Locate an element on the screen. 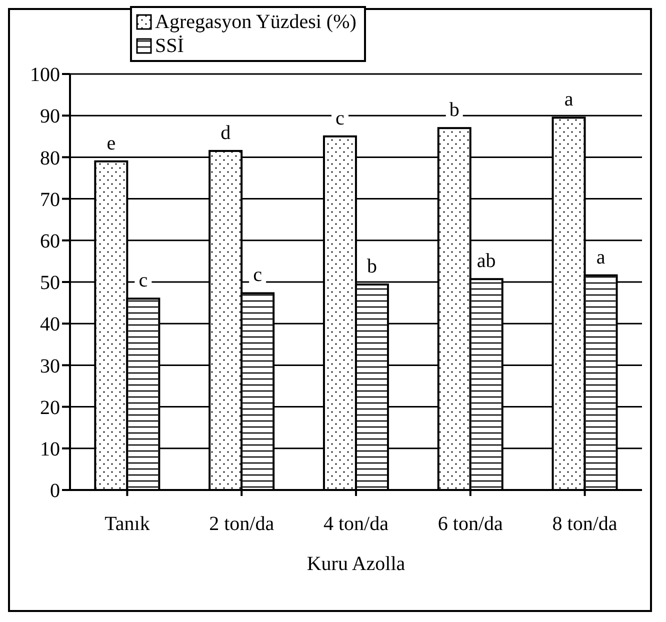 The image size is (666, 622). y-tick-label: 90 is located at coordinates (50, 117).